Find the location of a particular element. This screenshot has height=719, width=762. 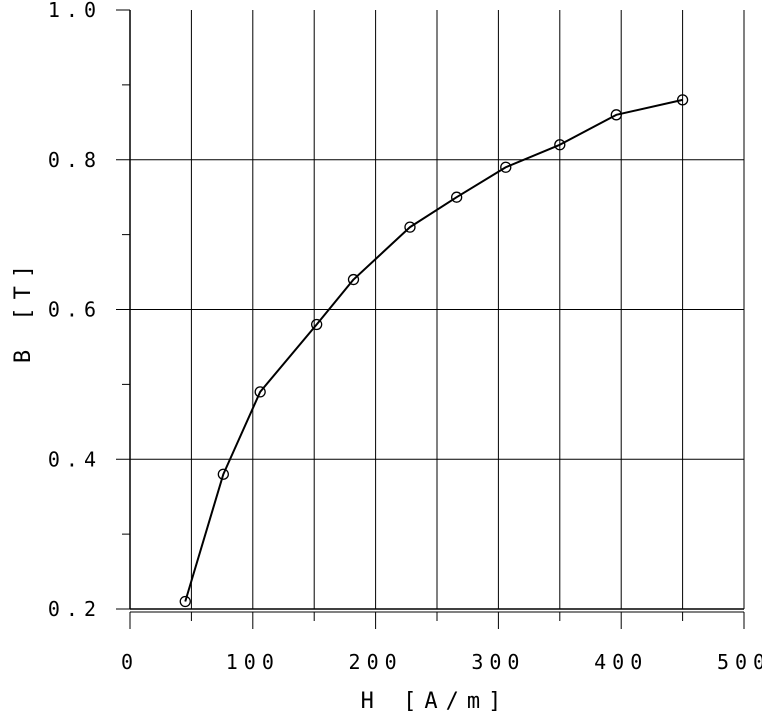

y-tick-labels: 0.2 0.4 0.6 0.8 1.0 is located at coordinates (75, 310).